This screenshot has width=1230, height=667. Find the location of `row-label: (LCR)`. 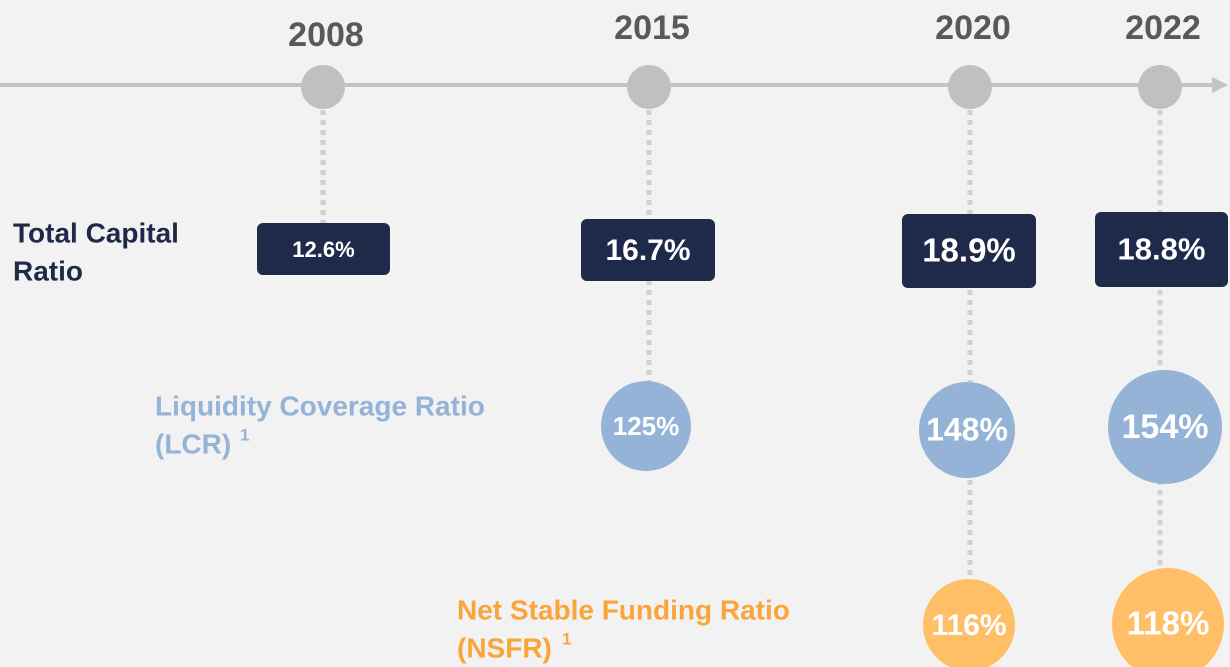

row-label: (LCR) is located at coordinates (193, 443).